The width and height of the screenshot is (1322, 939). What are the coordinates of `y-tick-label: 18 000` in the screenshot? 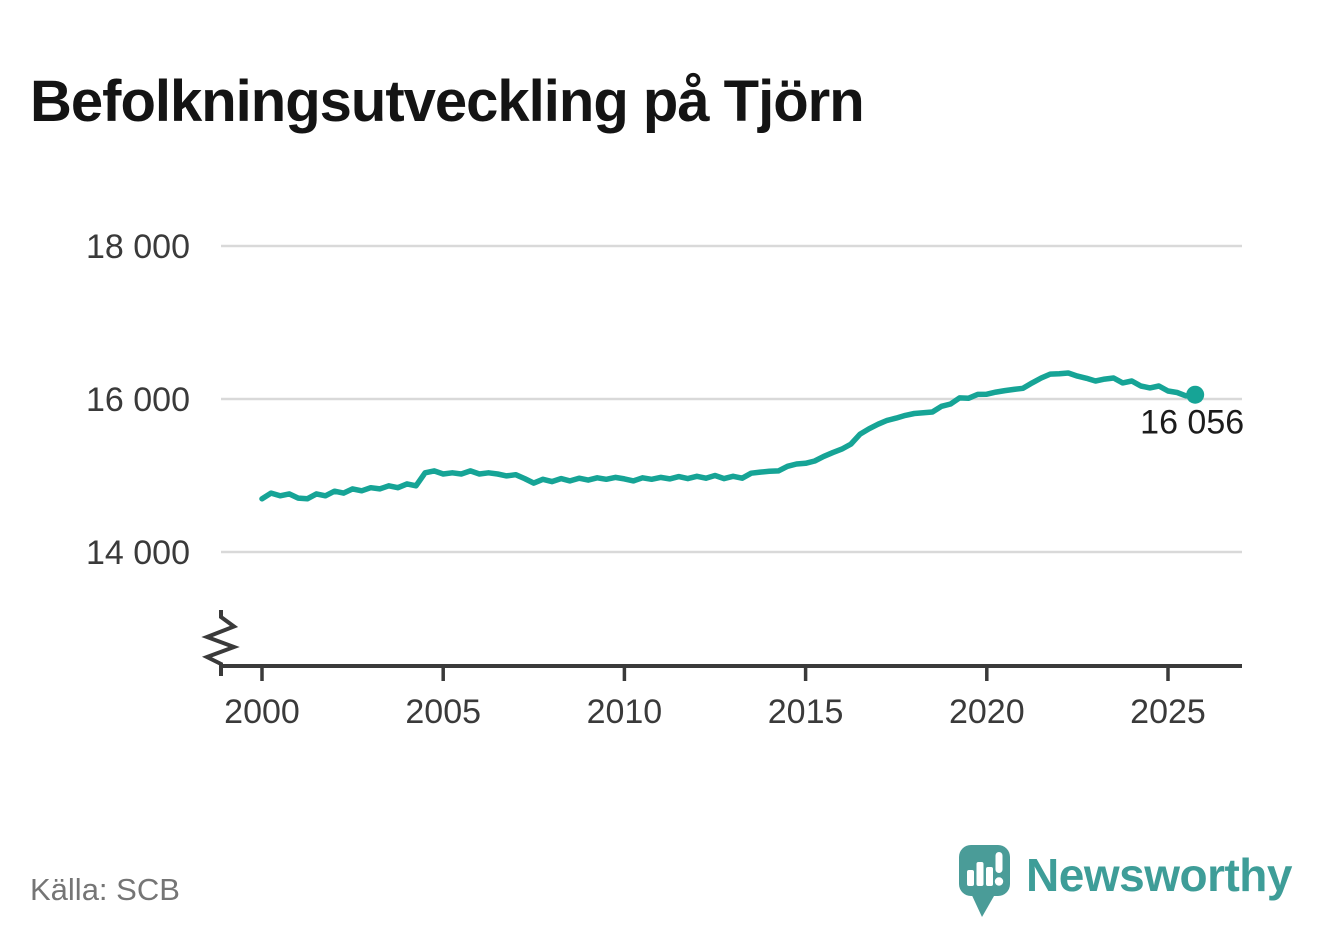 It's located at (138, 247).